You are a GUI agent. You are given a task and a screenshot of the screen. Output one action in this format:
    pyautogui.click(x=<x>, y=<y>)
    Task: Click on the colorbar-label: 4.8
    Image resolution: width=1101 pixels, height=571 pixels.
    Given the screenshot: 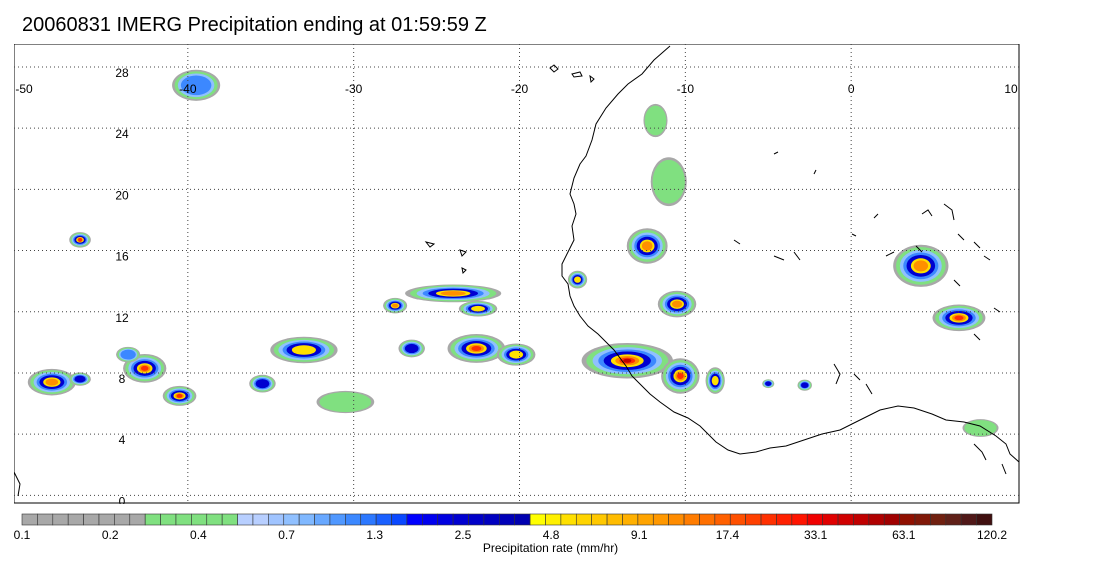 What is the action you would take?
    pyautogui.click(x=551, y=535)
    